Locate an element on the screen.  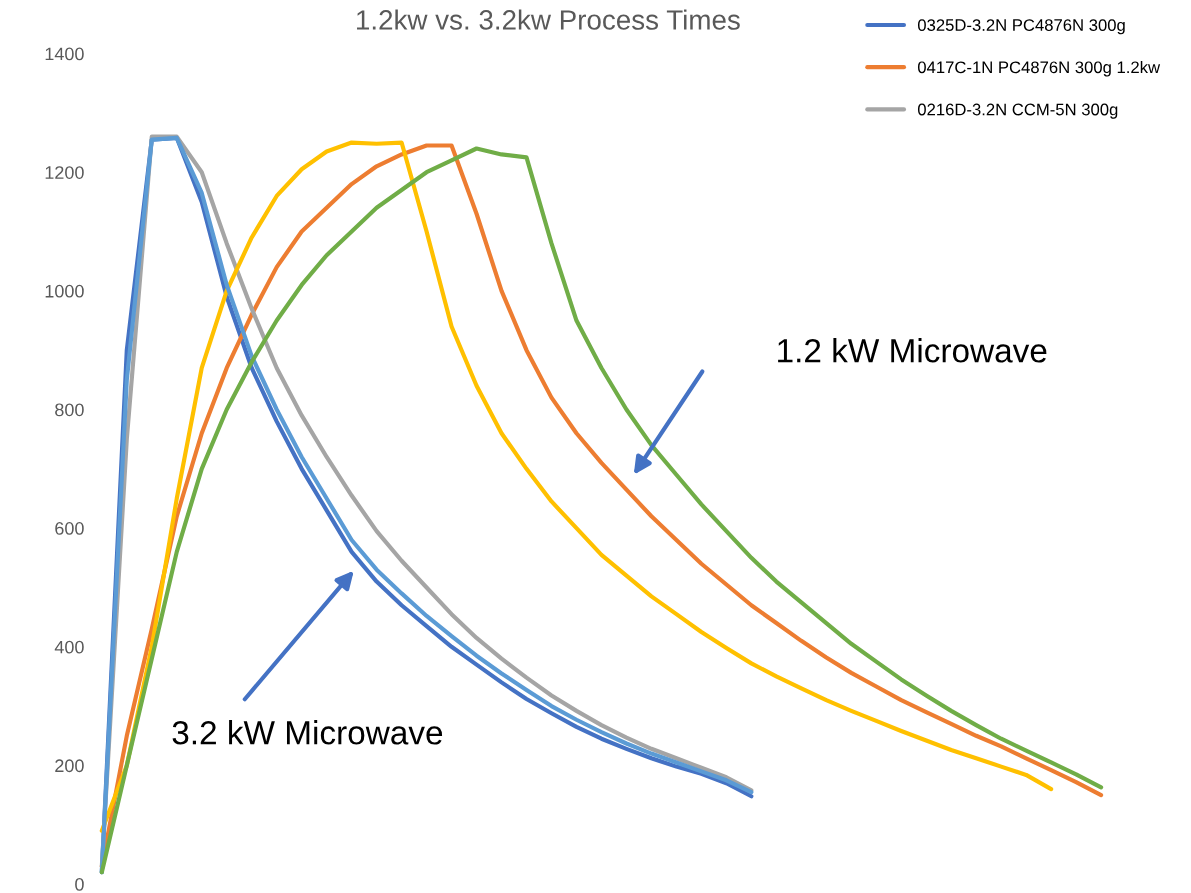
annotation: 1.2 kW Microwave is located at coordinates (912, 350).